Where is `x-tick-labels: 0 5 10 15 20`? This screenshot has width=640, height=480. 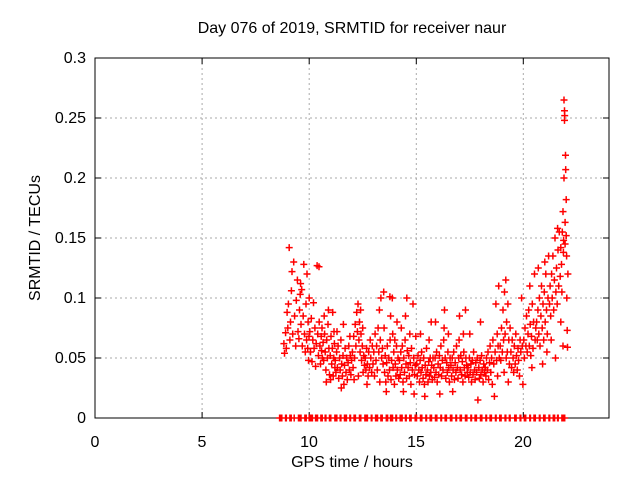 x-tick-labels: 0 5 10 15 20 is located at coordinates (311, 442).